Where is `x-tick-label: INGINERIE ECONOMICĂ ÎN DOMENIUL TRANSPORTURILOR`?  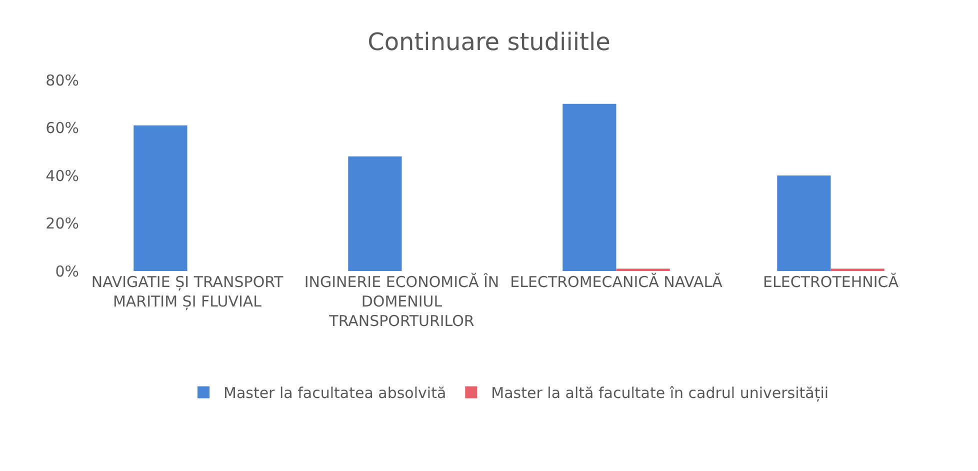
x-tick-label: INGINERIE ECONOMICĂ ÎN DOMENIUL TRANSPORTURILOR is located at coordinates (402, 301).